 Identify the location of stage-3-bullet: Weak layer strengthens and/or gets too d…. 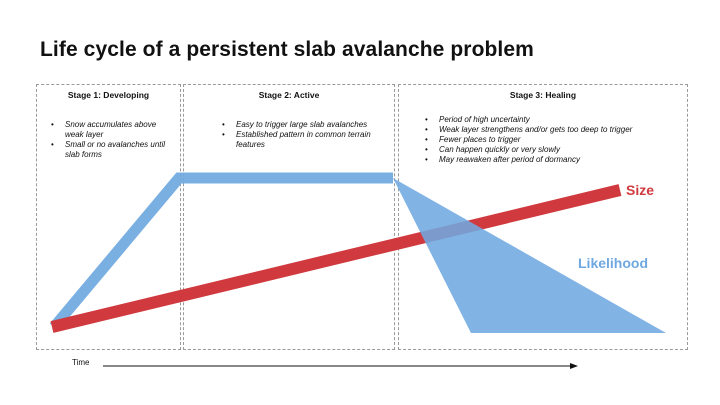
(535, 130).